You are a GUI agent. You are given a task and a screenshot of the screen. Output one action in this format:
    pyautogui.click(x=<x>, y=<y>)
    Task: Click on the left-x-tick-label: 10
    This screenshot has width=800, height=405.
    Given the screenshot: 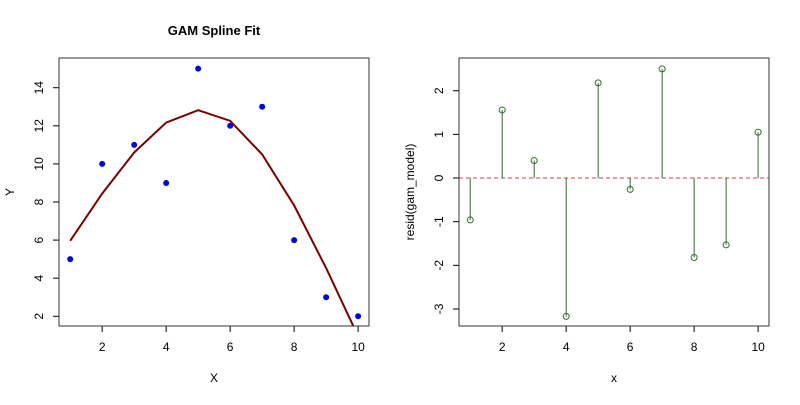 What is the action you would take?
    pyautogui.click(x=358, y=347)
    